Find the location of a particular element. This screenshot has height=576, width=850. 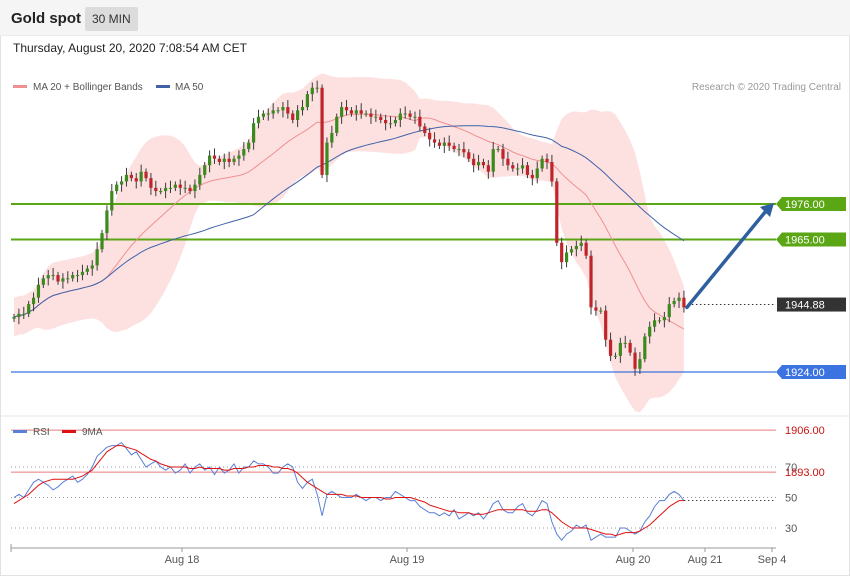

rsi-line is located at coordinates (349, 491).